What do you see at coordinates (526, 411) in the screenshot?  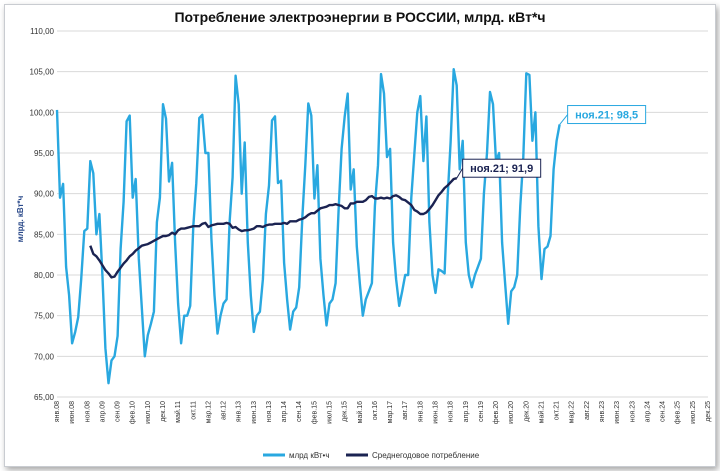 I see `x-tick-label: дек.20` at bounding box center [526, 411].